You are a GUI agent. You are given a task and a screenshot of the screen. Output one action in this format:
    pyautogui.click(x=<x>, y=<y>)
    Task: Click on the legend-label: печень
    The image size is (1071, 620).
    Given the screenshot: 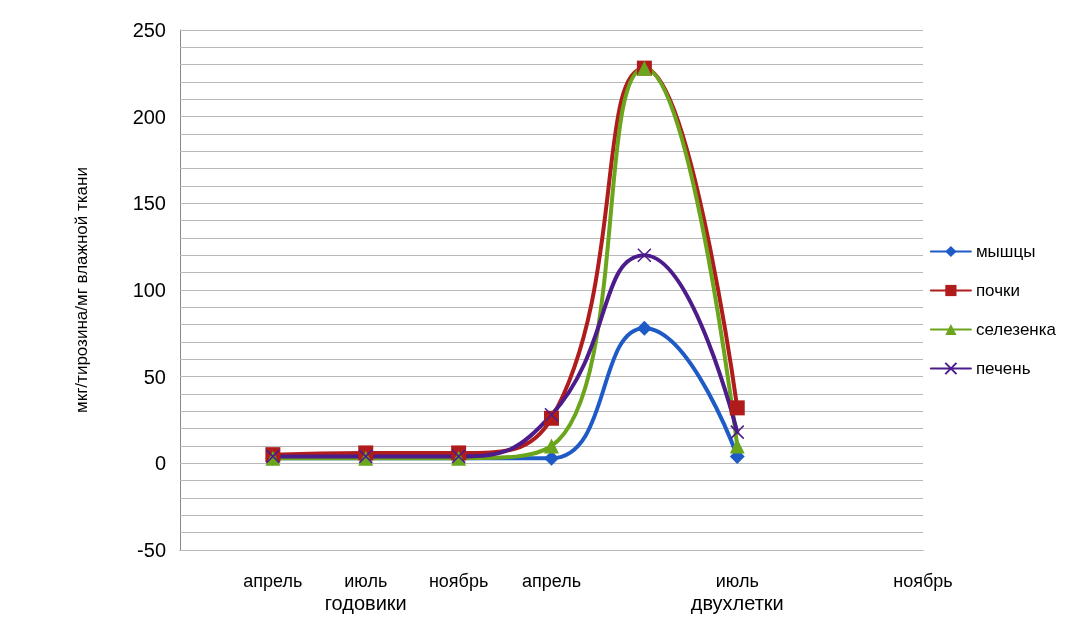 What is the action you would take?
    pyautogui.click(x=1003, y=368)
    